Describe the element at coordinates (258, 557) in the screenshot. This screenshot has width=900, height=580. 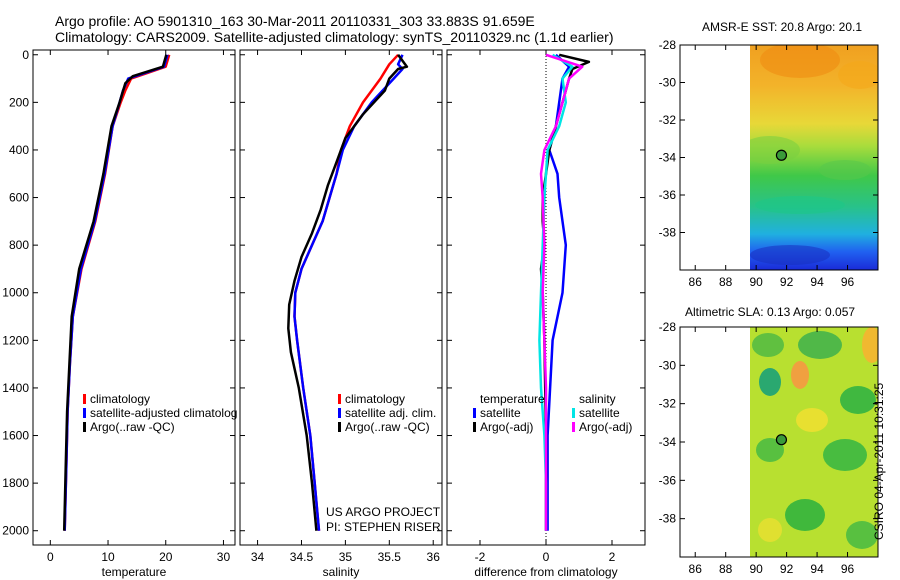
I see `x-tick-label: 34` at that location.